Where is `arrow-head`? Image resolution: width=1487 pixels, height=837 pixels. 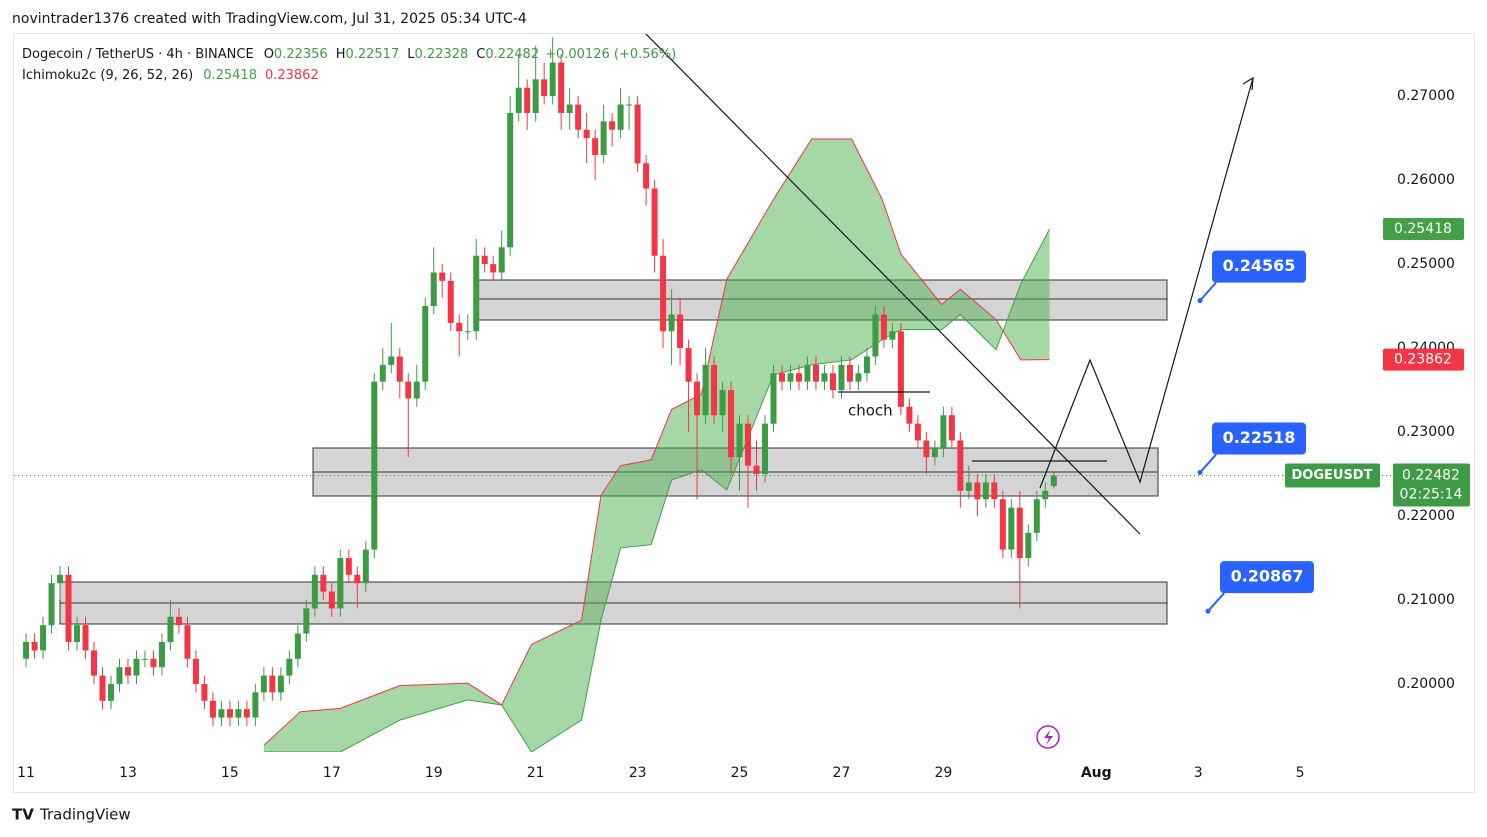 arrow-head is located at coordinates (1248, 83).